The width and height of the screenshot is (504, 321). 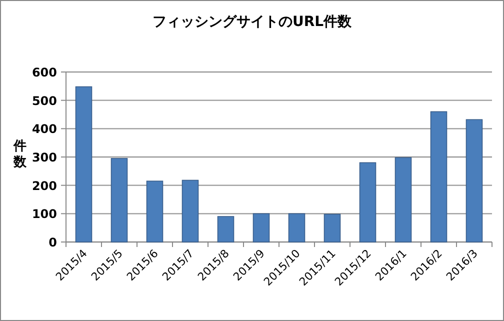 I want to click on ylabel: 件数, so click(x=20, y=154).